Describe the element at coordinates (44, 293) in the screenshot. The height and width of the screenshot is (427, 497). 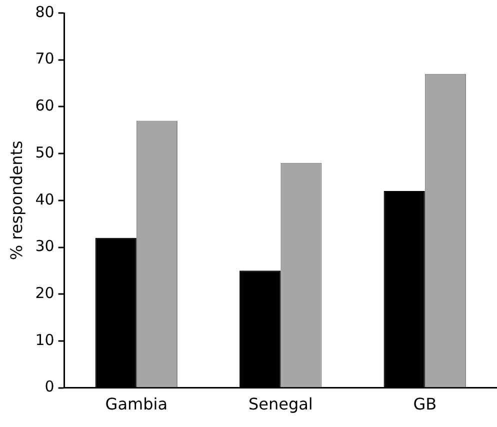
I see `y-tick-label: 20` at that location.